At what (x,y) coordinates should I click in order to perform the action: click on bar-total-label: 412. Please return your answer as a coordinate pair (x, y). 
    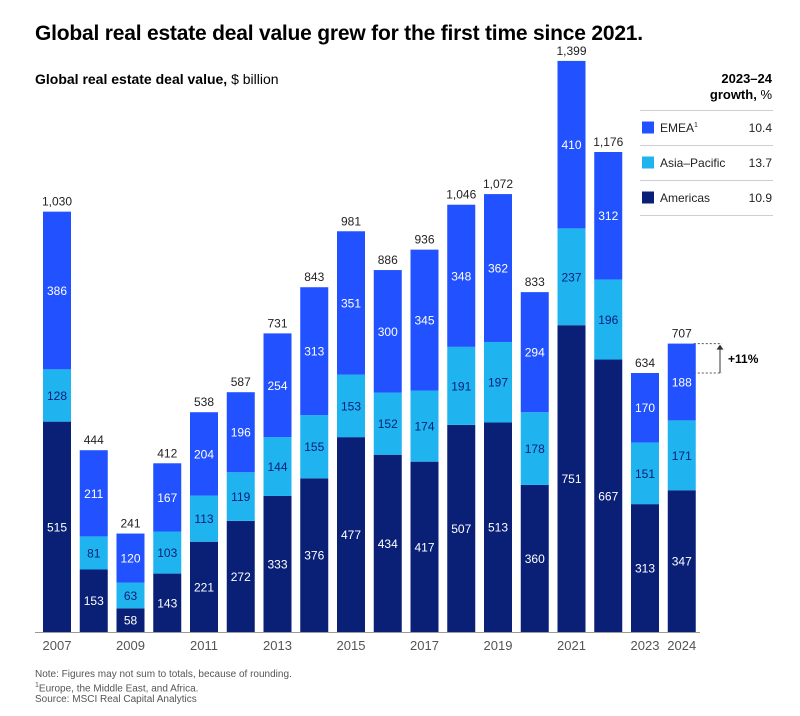
    Looking at the image, I should click on (167, 453).